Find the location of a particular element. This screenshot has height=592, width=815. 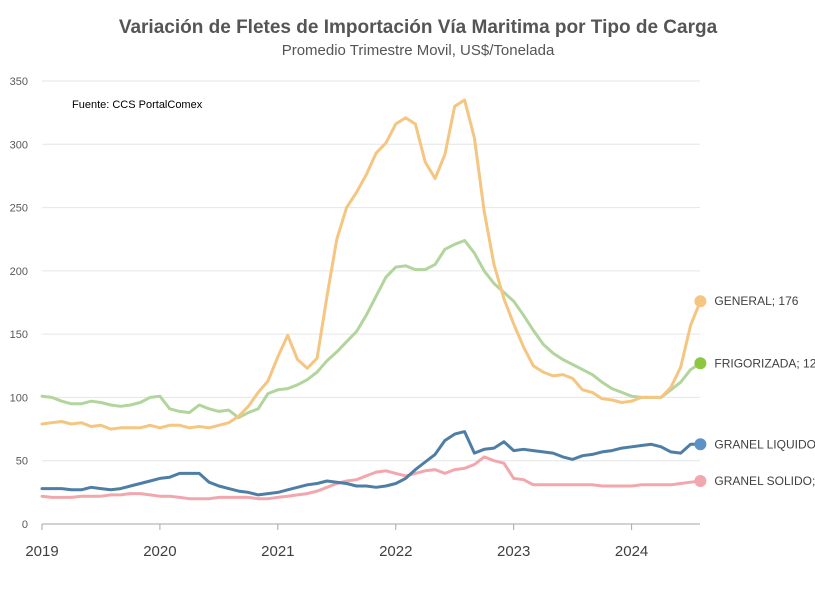

y-tick-label: 300 is located at coordinates (19, 145).